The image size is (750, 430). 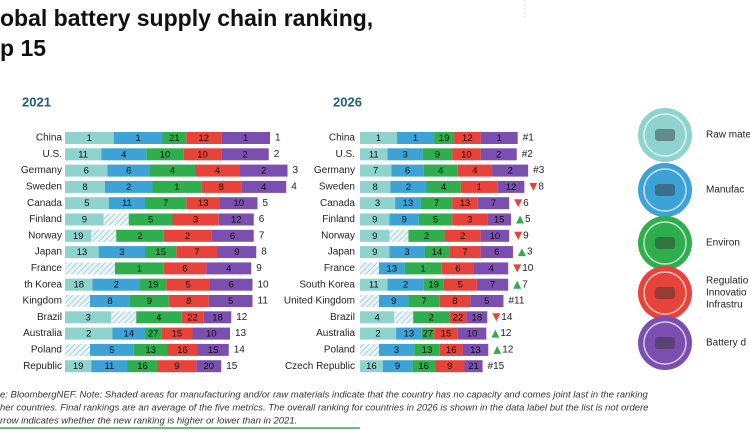 What do you see at coordinates (342, 138) in the screenshot?
I see `row-label: China` at bounding box center [342, 138].